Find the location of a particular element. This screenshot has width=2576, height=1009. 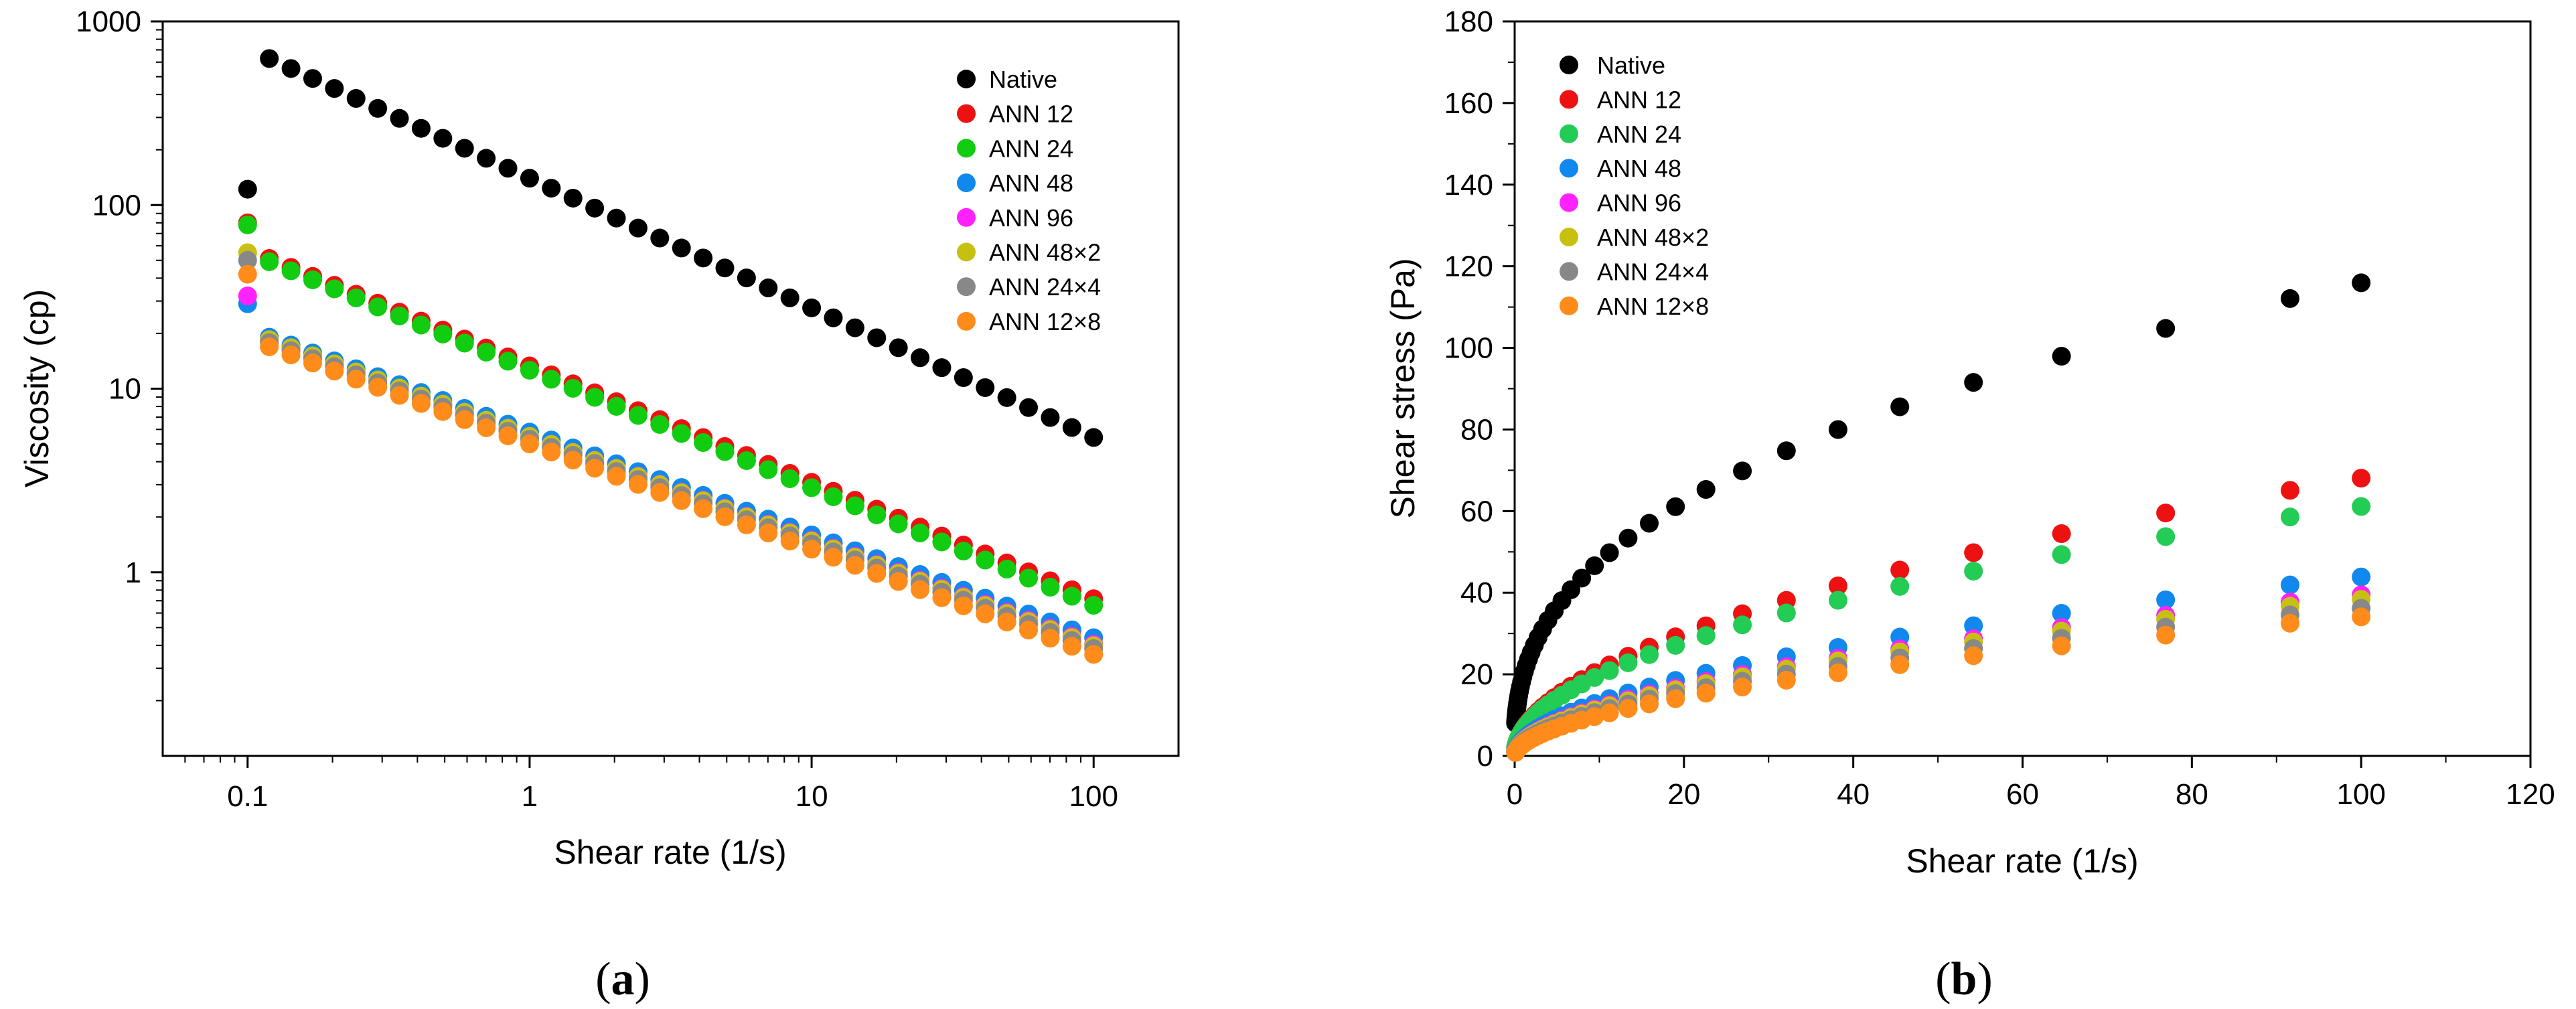

legend-label: ANN 24×4 is located at coordinates (1653, 271).